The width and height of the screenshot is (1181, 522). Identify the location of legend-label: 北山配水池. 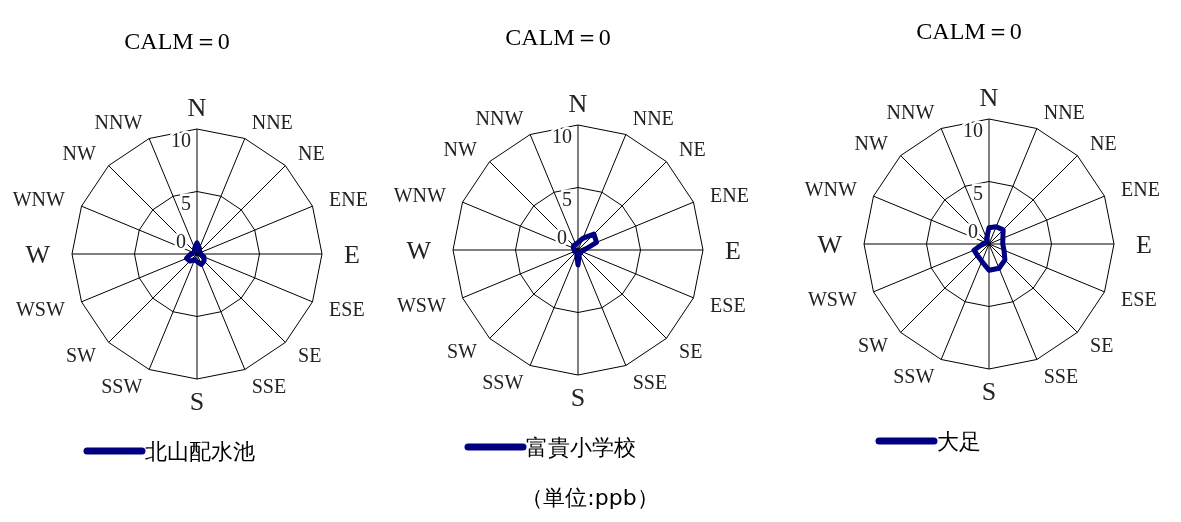
(200, 451).